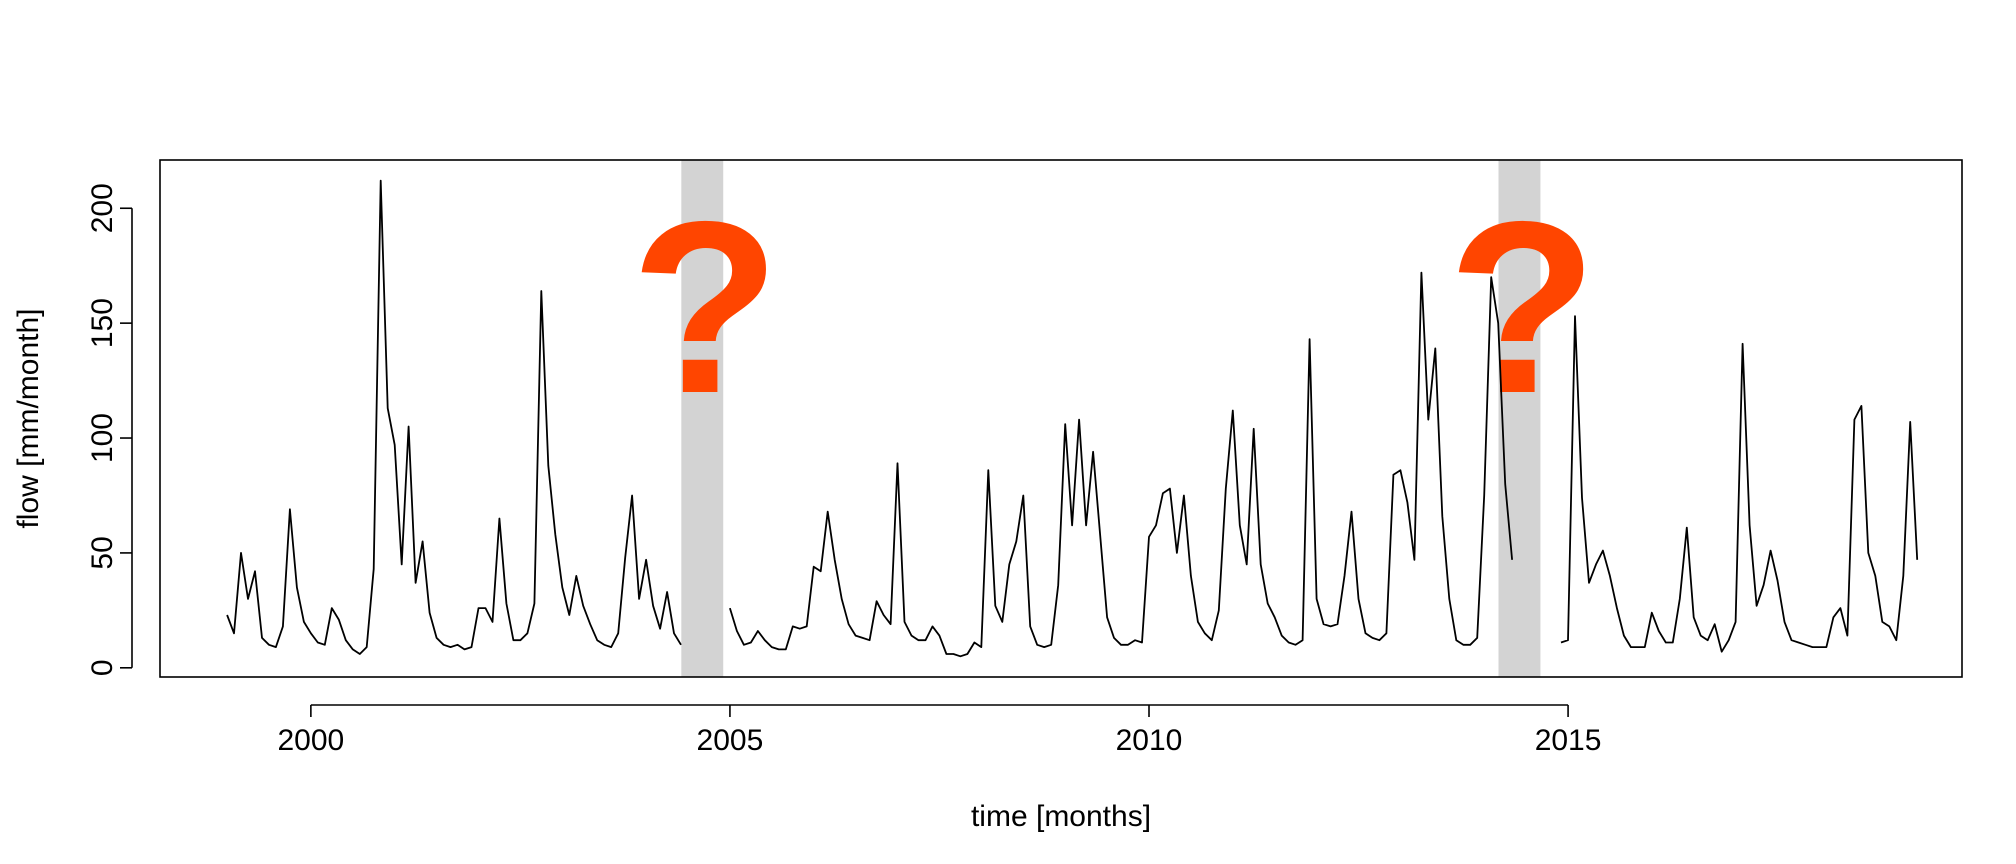 The image size is (2016, 864). I want to click on y-tick-label: 50, so click(102, 552).